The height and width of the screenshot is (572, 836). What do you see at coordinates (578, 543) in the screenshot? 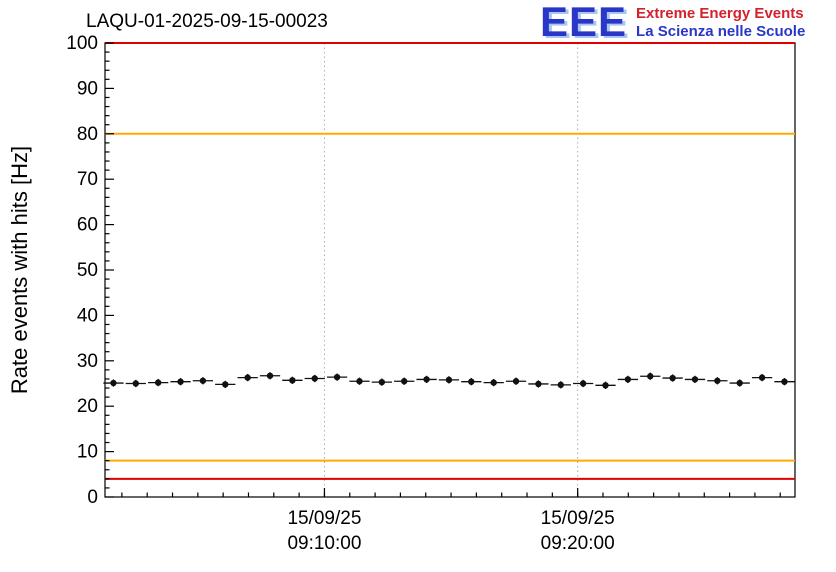
I see `svg-text: 09:20:00` at bounding box center [578, 543].